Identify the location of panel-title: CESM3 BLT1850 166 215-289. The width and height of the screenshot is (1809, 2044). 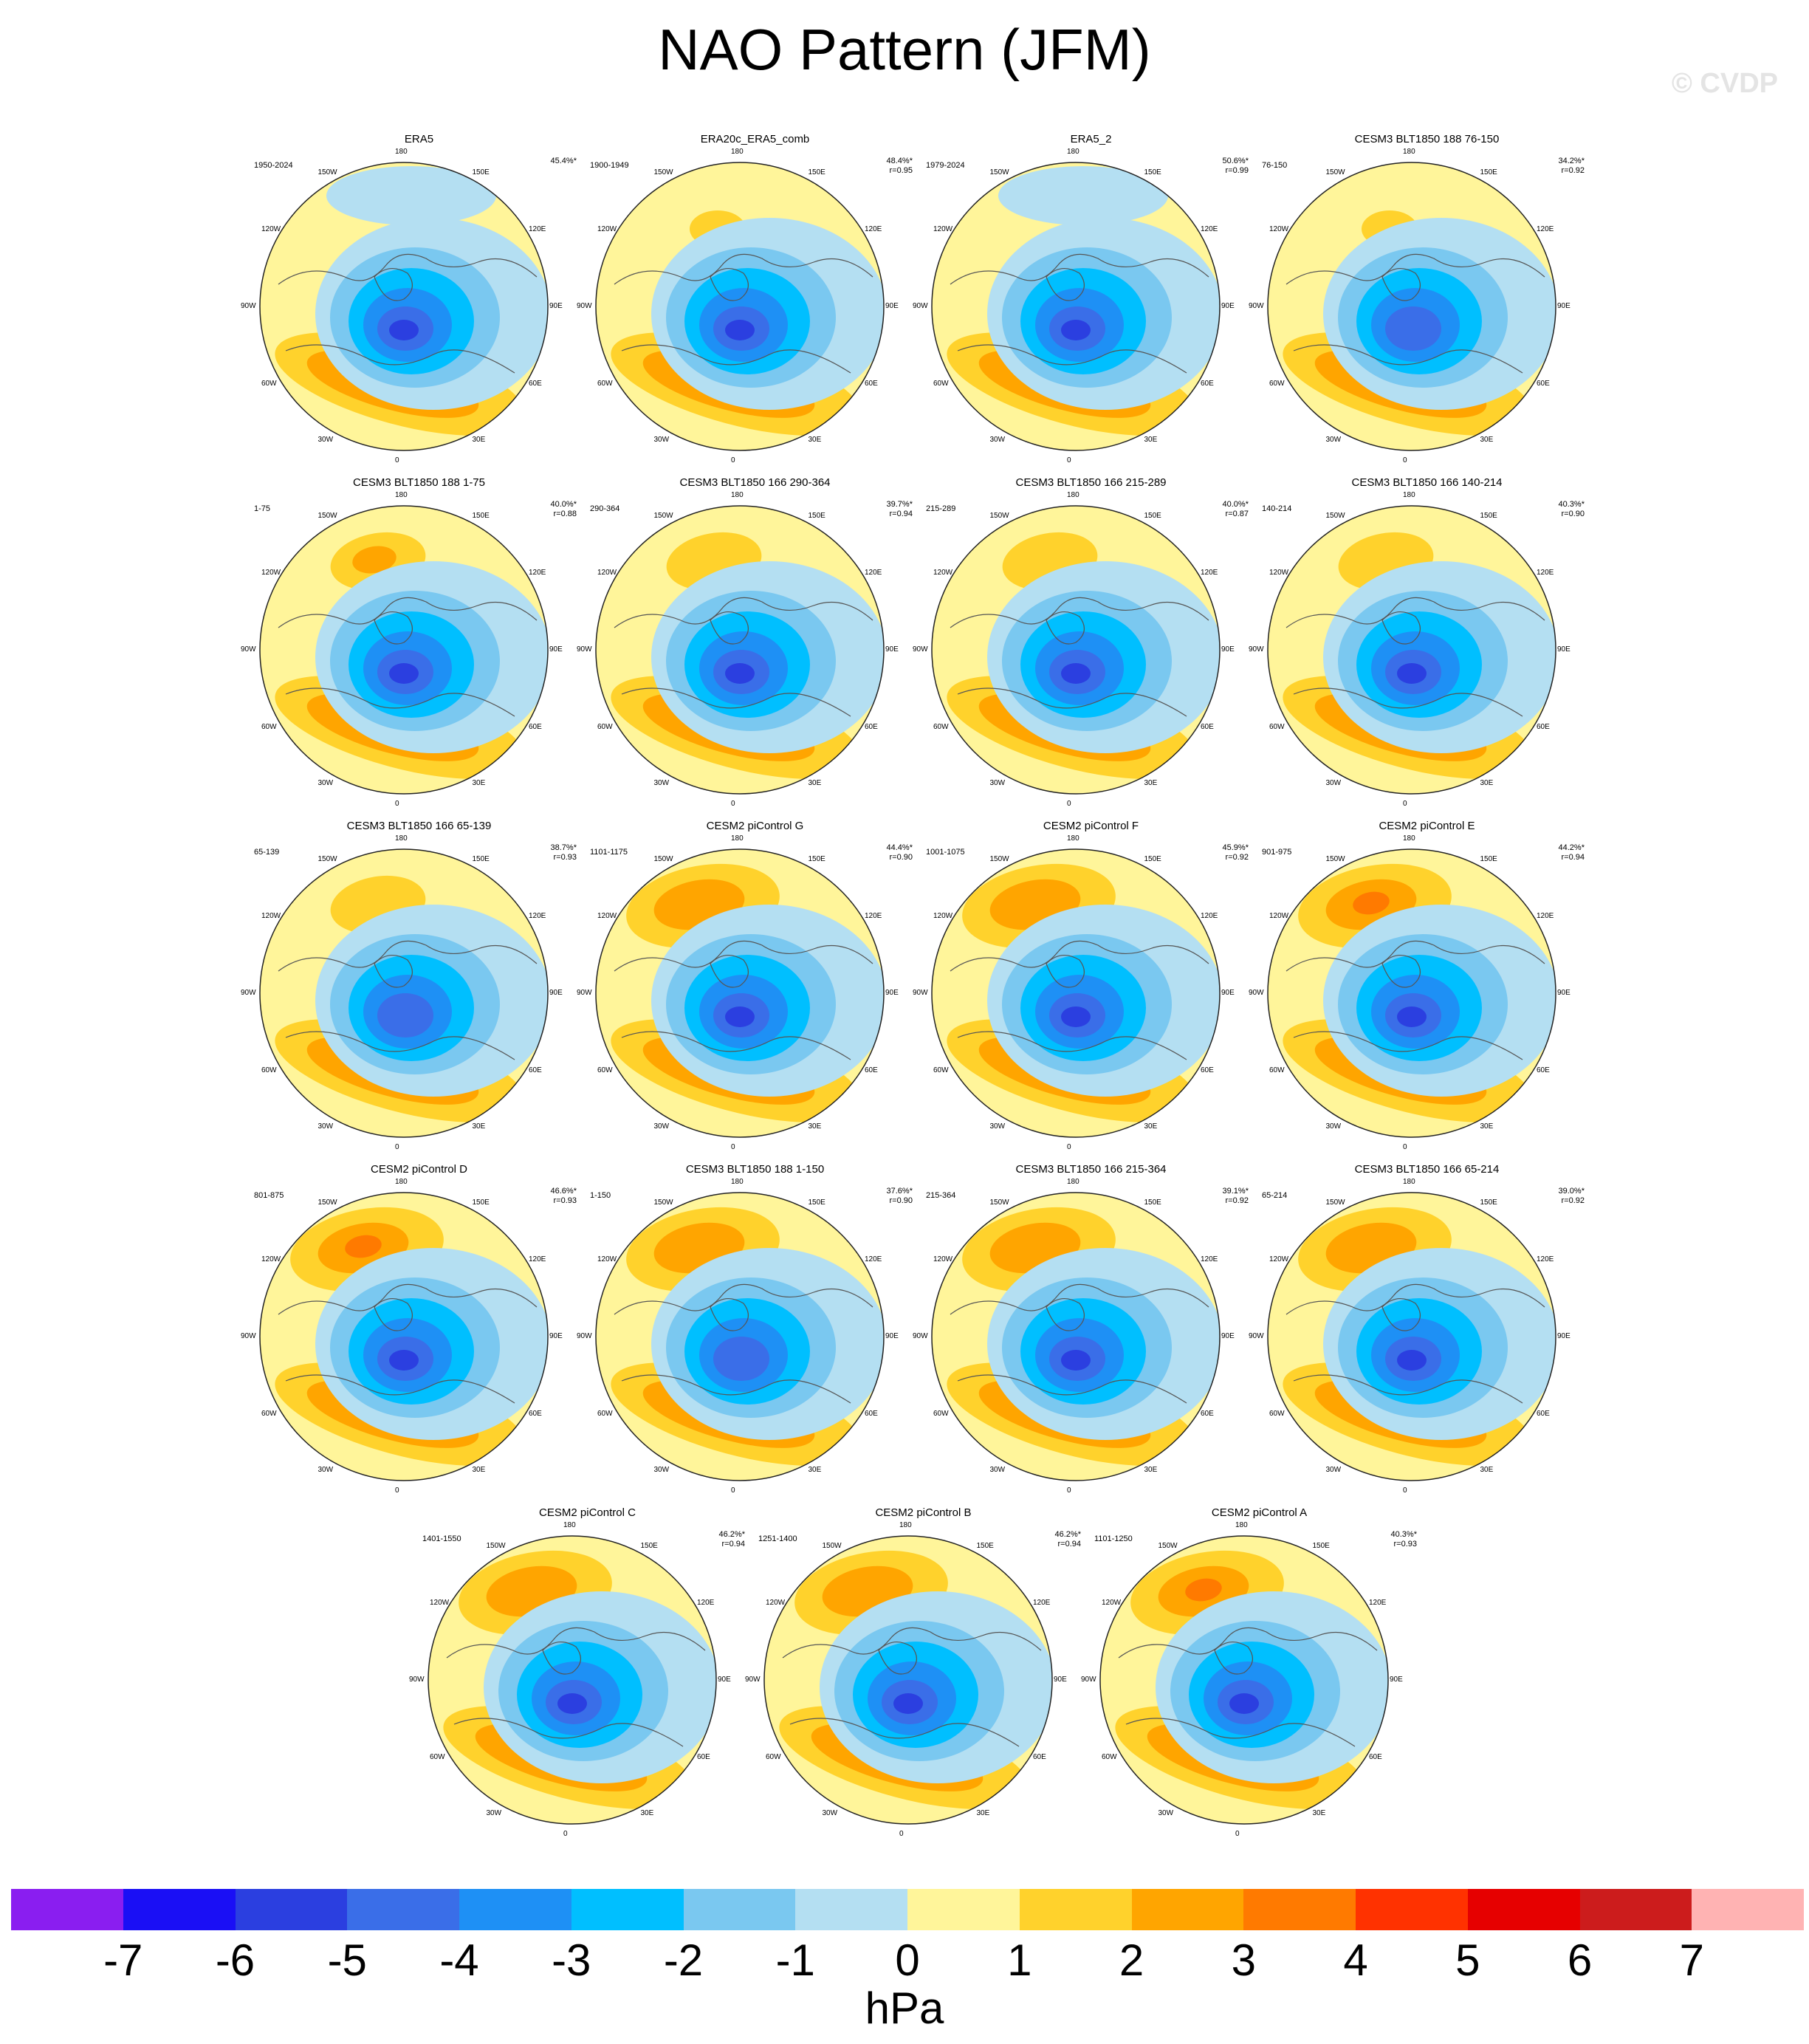
(1091, 482).